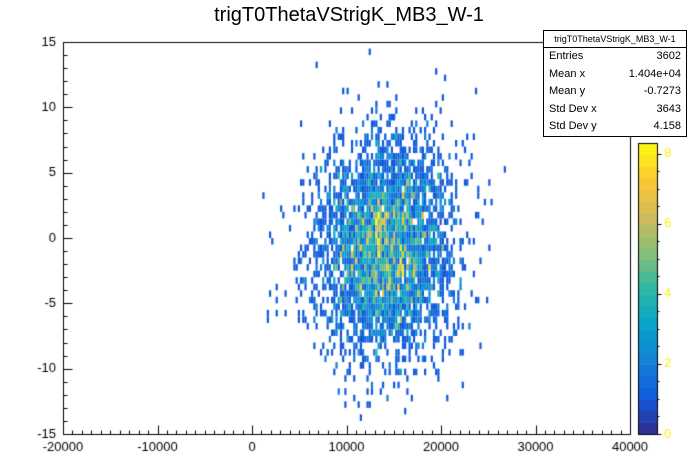  I want to click on stats-row-entries: Entries 3602, so click(615, 57).